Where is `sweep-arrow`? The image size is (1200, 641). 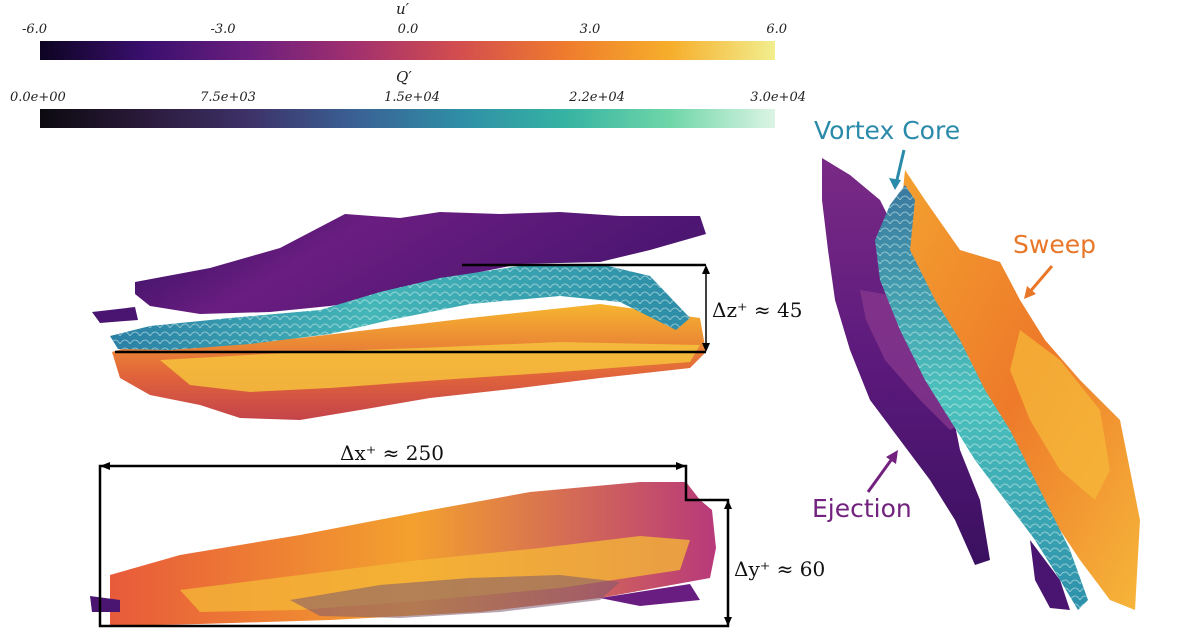
sweep-arrow is located at coordinates (1040, 280).